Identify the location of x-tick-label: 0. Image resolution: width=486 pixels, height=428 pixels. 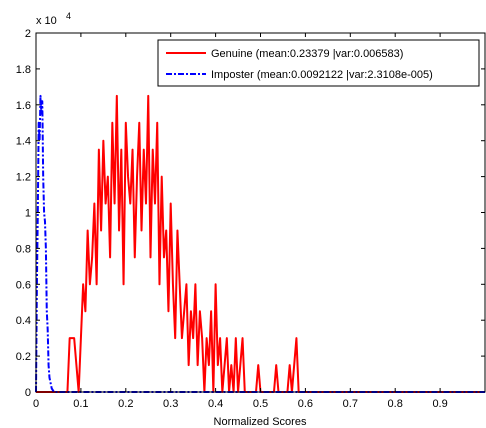
(36, 404).